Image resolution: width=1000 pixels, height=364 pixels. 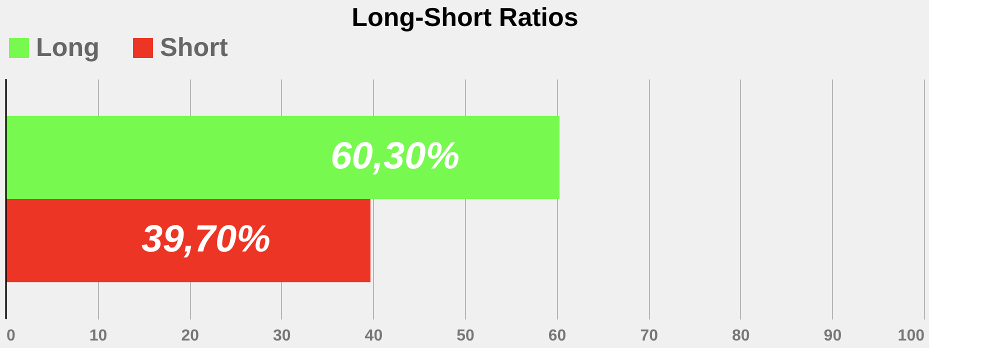 I want to click on legend-label: Short, so click(x=194, y=47).